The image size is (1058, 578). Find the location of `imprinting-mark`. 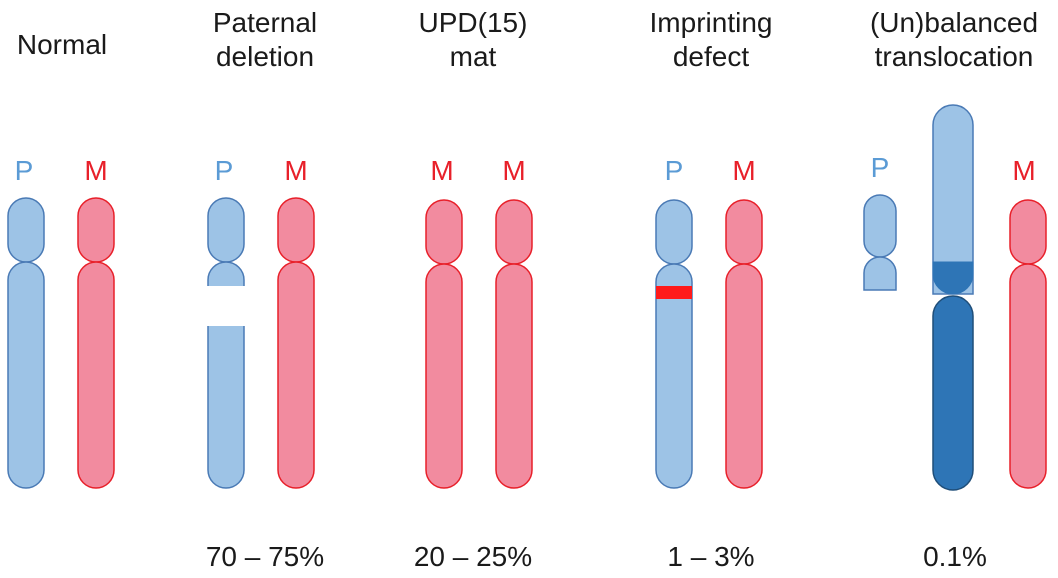

imprinting-mark is located at coordinates (674, 292).